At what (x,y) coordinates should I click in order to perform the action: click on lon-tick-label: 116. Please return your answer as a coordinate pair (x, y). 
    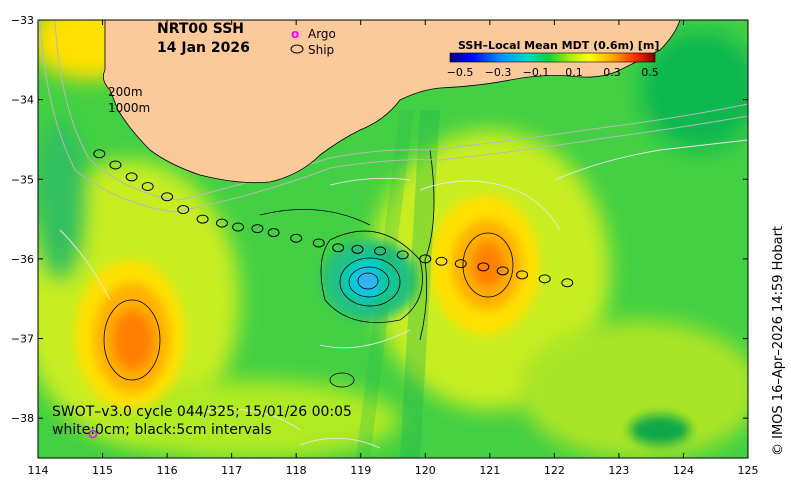
    Looking at the image, I should click on (167, 470).